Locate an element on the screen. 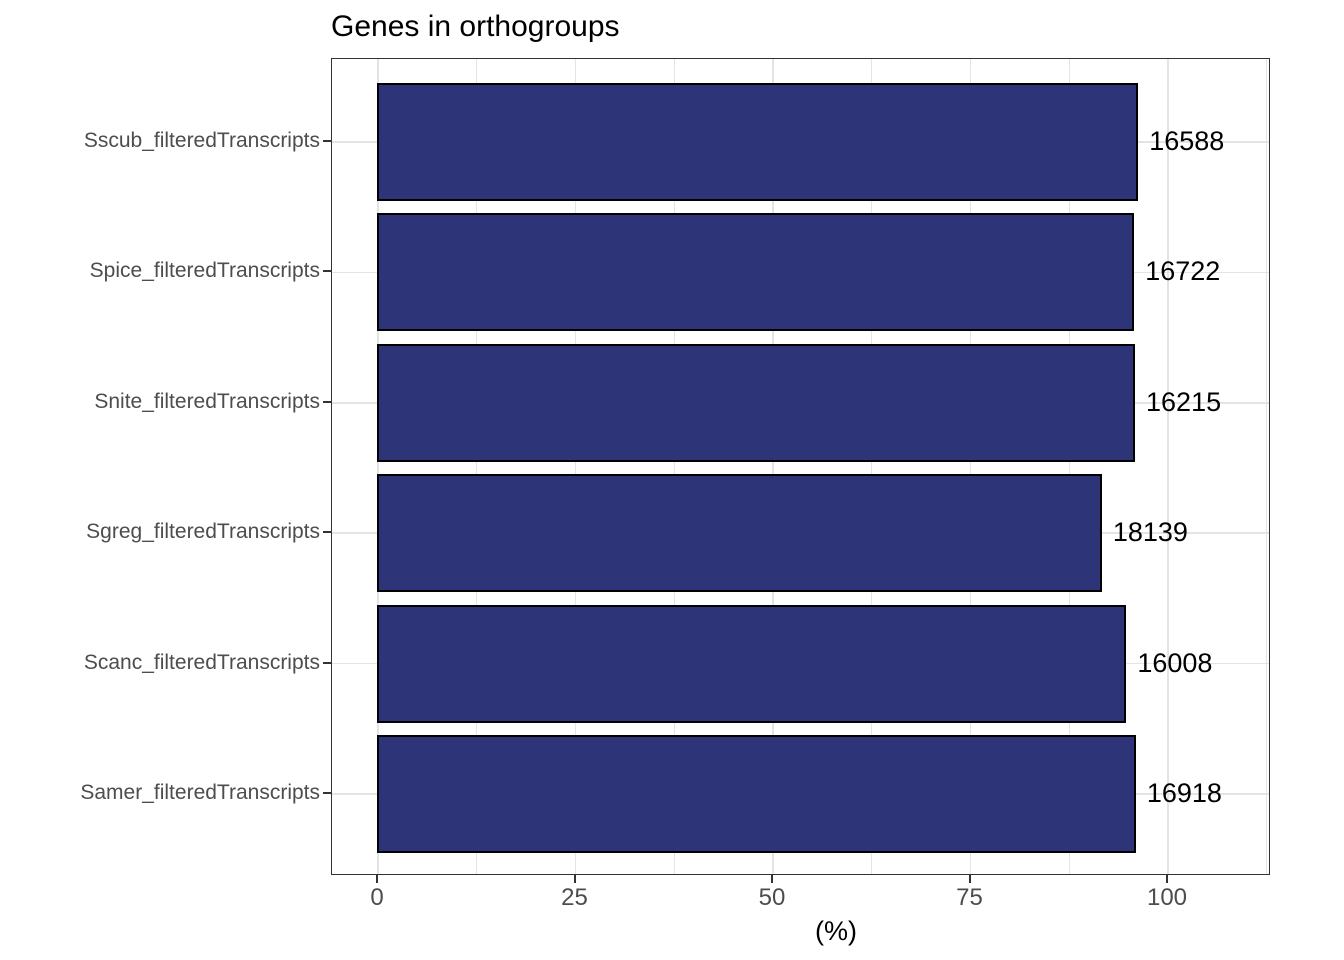 The width and height of the screenshot is (1344, 960). y-axis-label-Scanc_filteredTranscripts: Scanc_filteredTranscripts is located at coordinates (201, 662).